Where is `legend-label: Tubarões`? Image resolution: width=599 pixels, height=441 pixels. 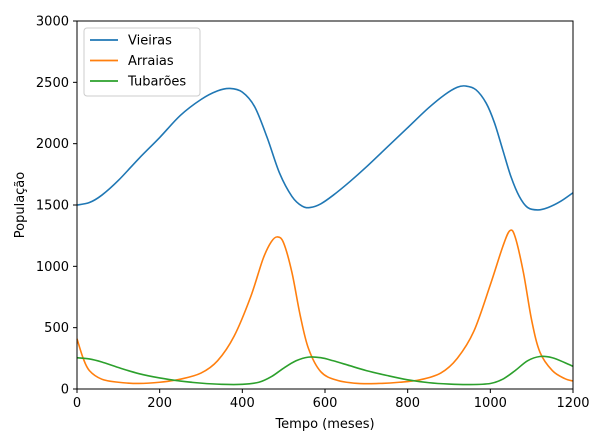
legend-label: Tubarões is located at coordinates (156, 82).